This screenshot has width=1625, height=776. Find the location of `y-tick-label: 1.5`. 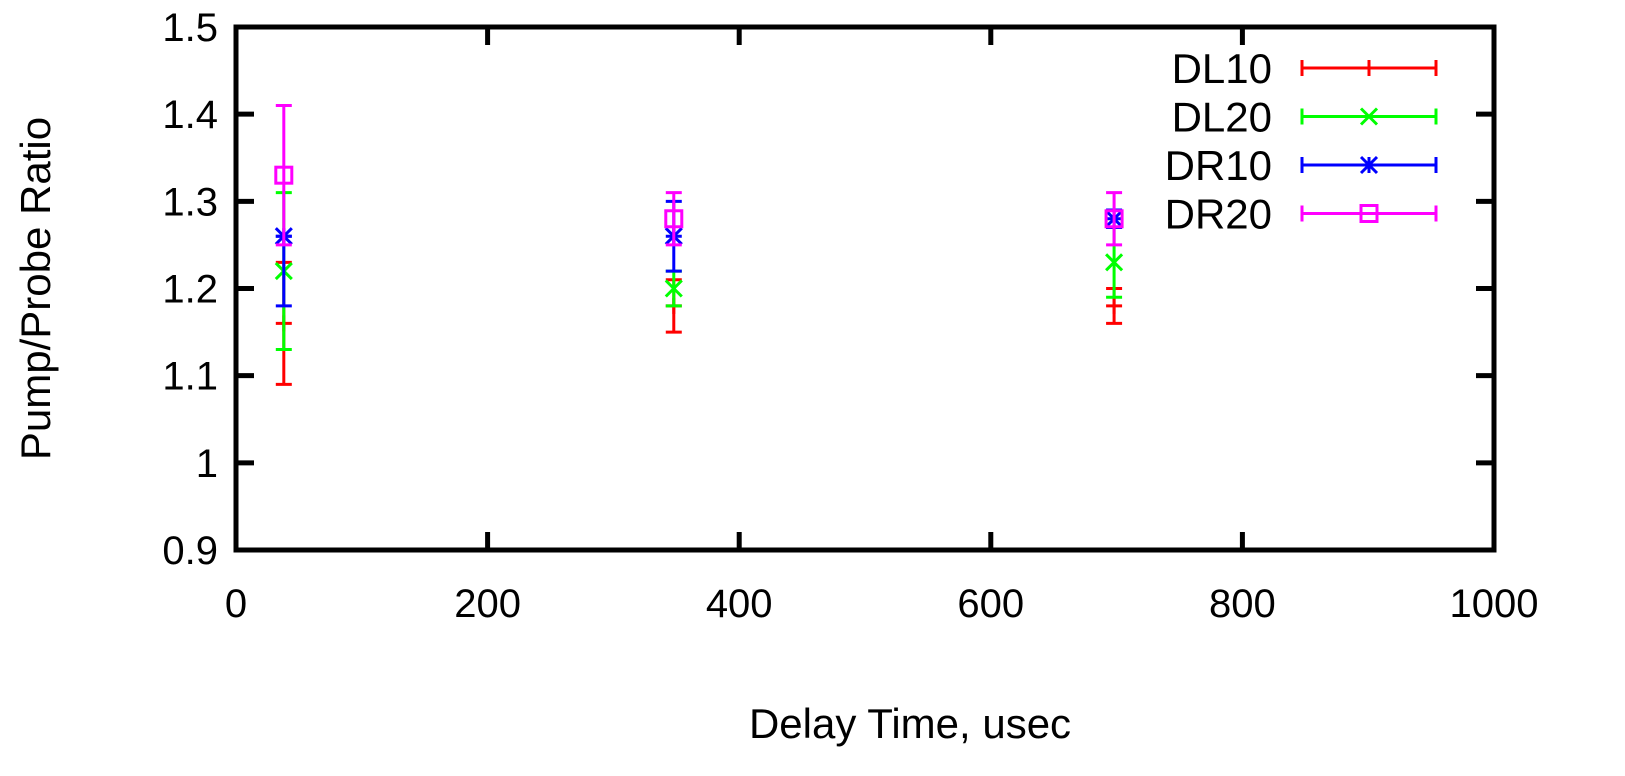

y-tick-label: 1.5 is located at coordinates (190, 28).